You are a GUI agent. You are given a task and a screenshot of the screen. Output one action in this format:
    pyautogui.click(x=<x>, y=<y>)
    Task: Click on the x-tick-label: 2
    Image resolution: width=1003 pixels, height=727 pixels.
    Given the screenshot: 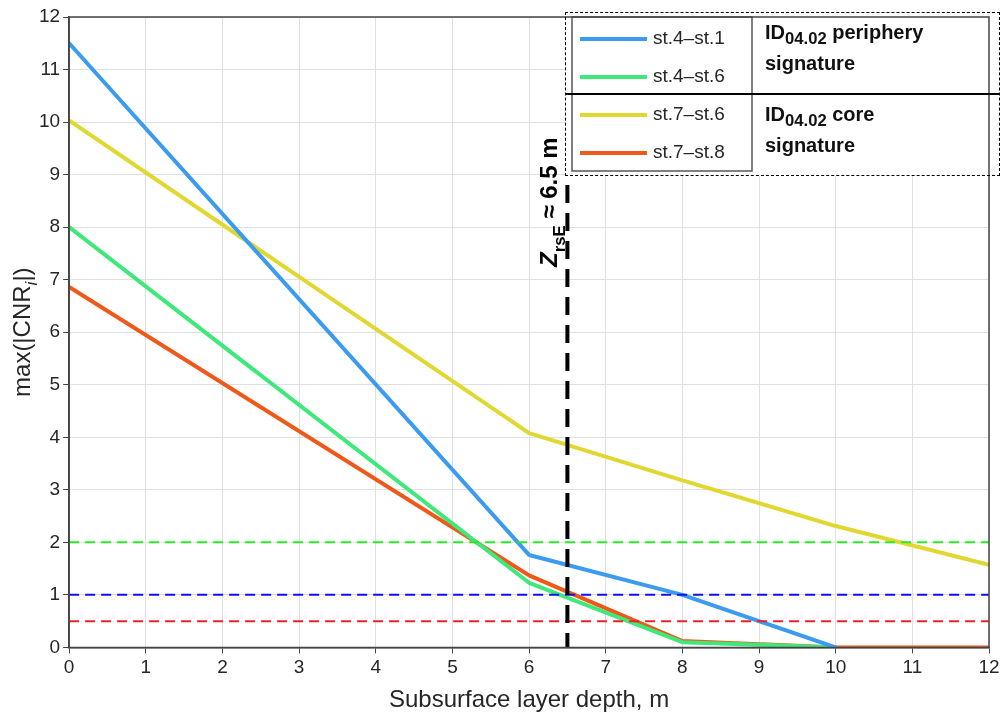 What is the action you would take?
    pyautogui.click(x=222, y=667)
    